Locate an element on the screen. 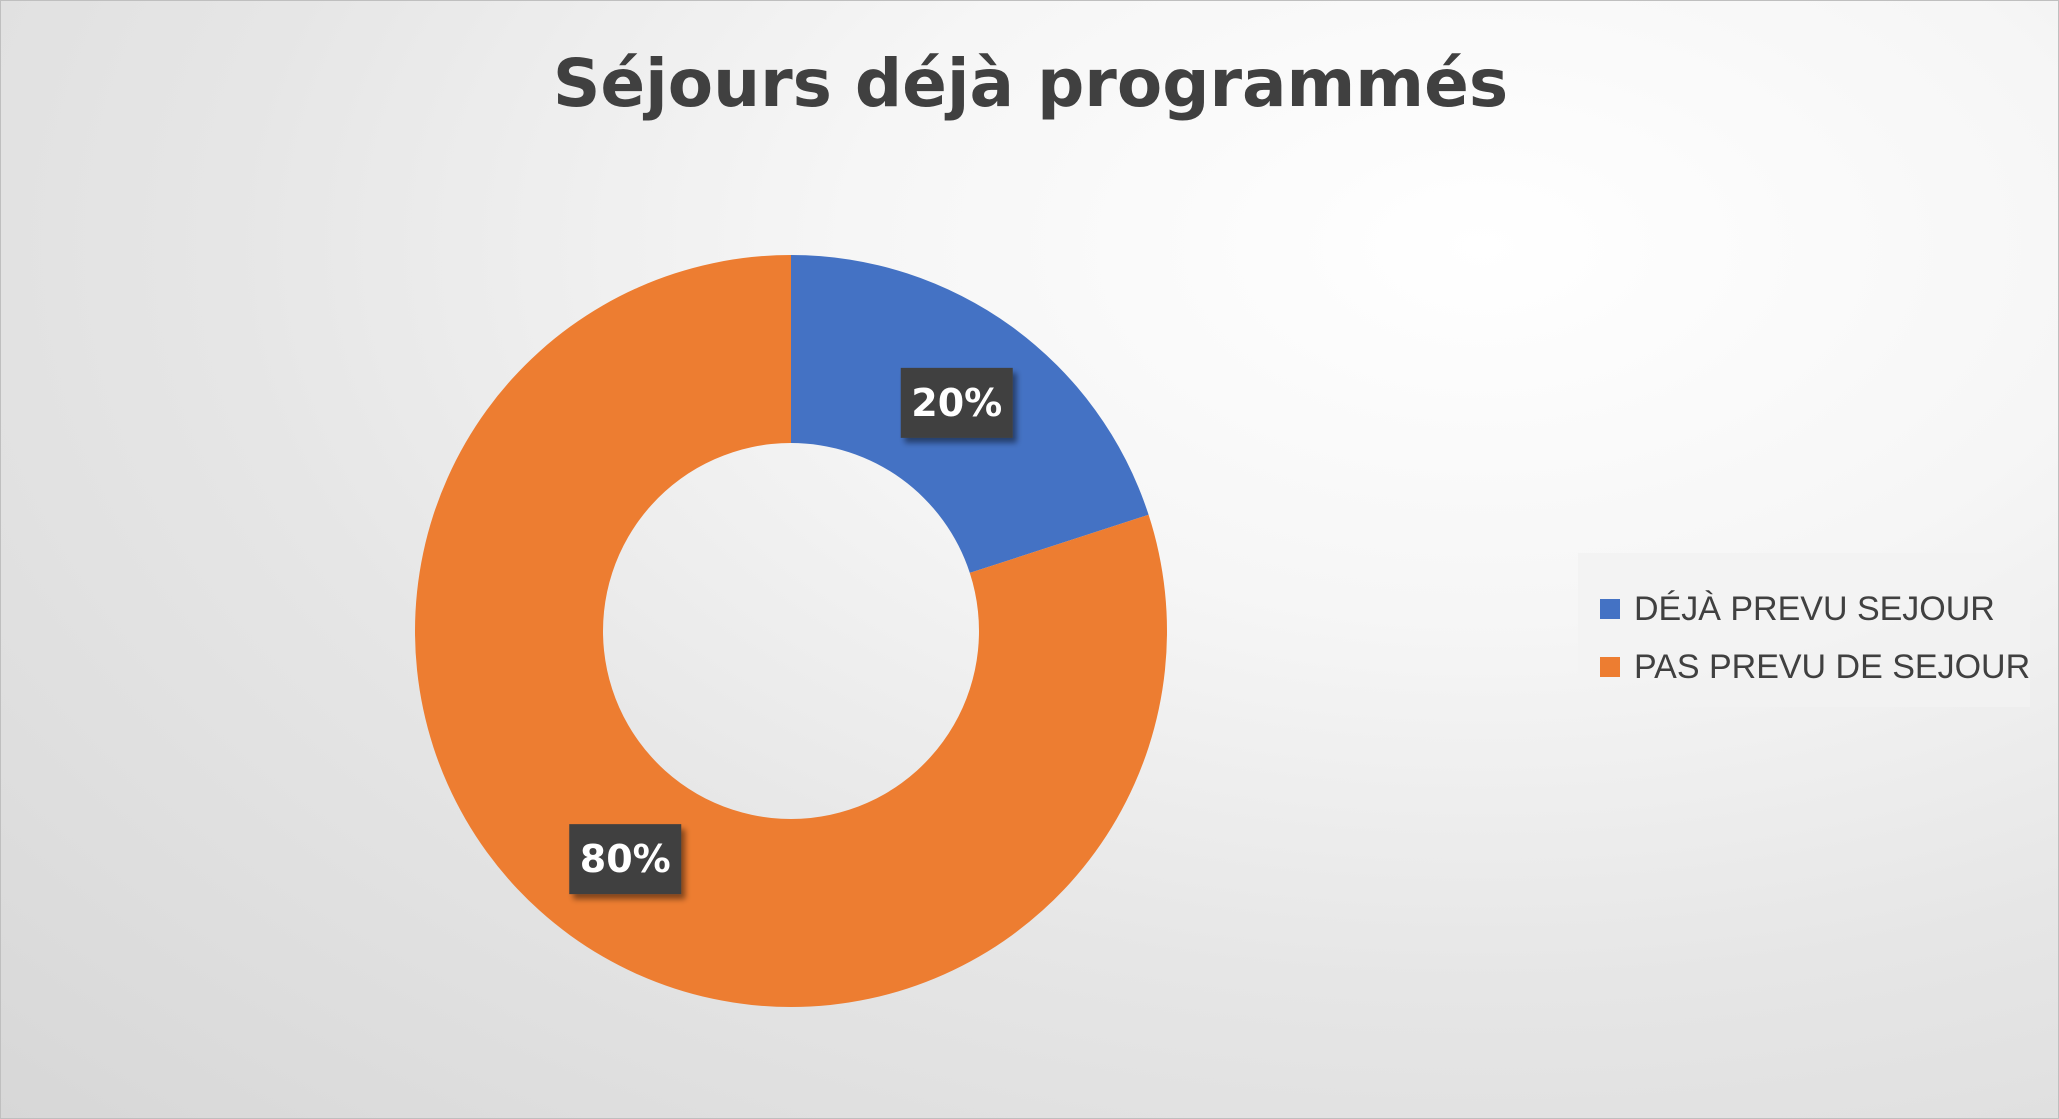  legend-item-pas-prevu: PAS PREVU DE SEJOUR is located at coordinates (1815, 667).